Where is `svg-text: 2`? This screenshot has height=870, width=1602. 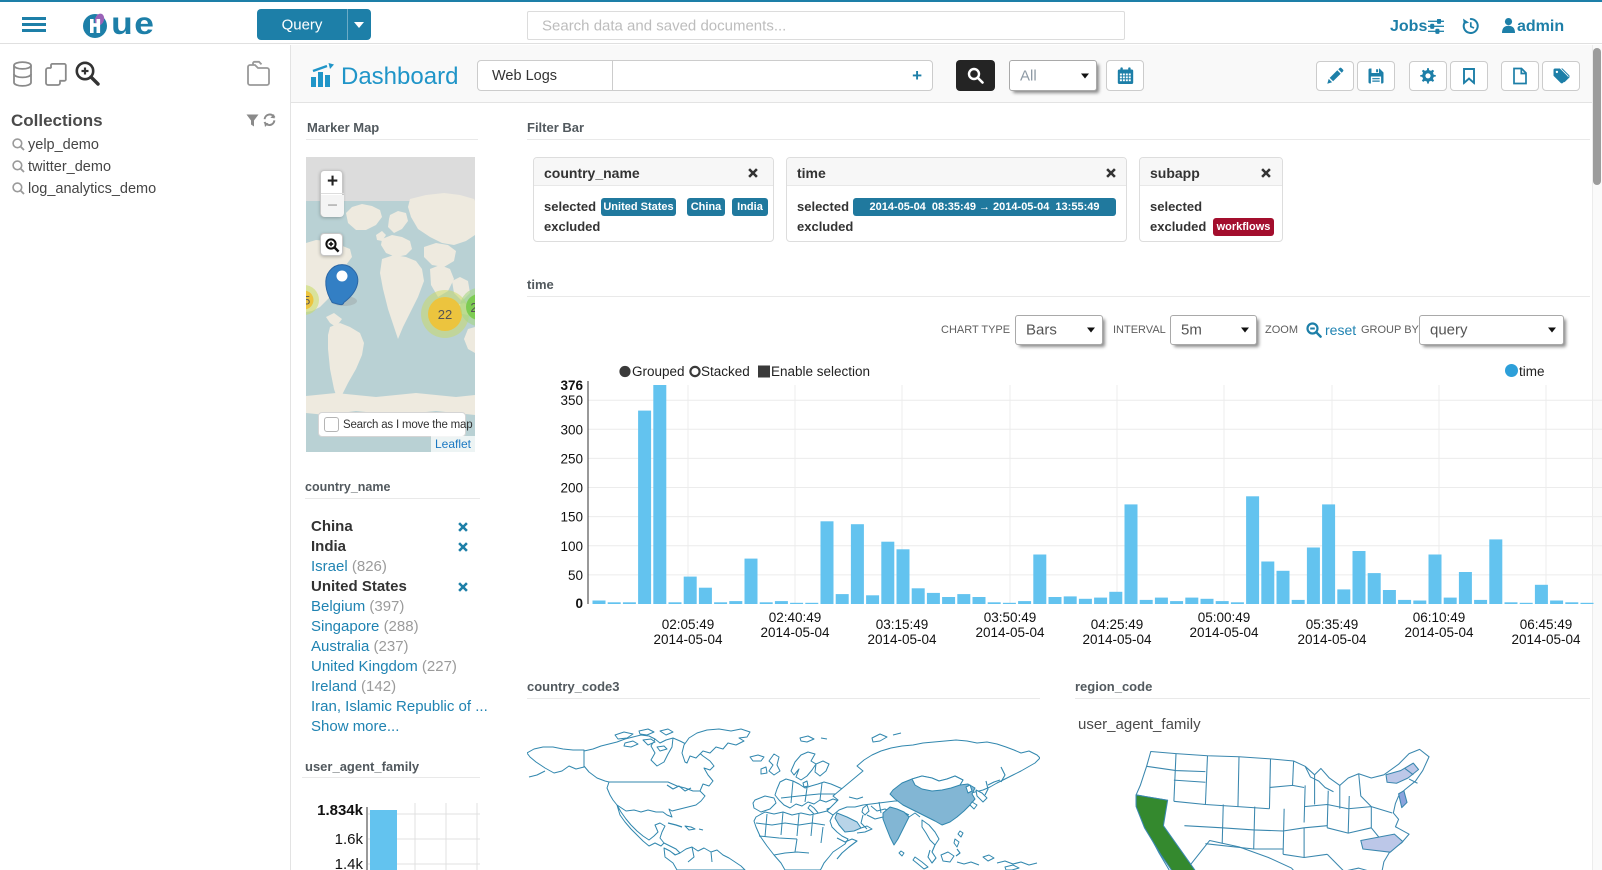
svg-text: 2 is located at coordinates (472, 307).